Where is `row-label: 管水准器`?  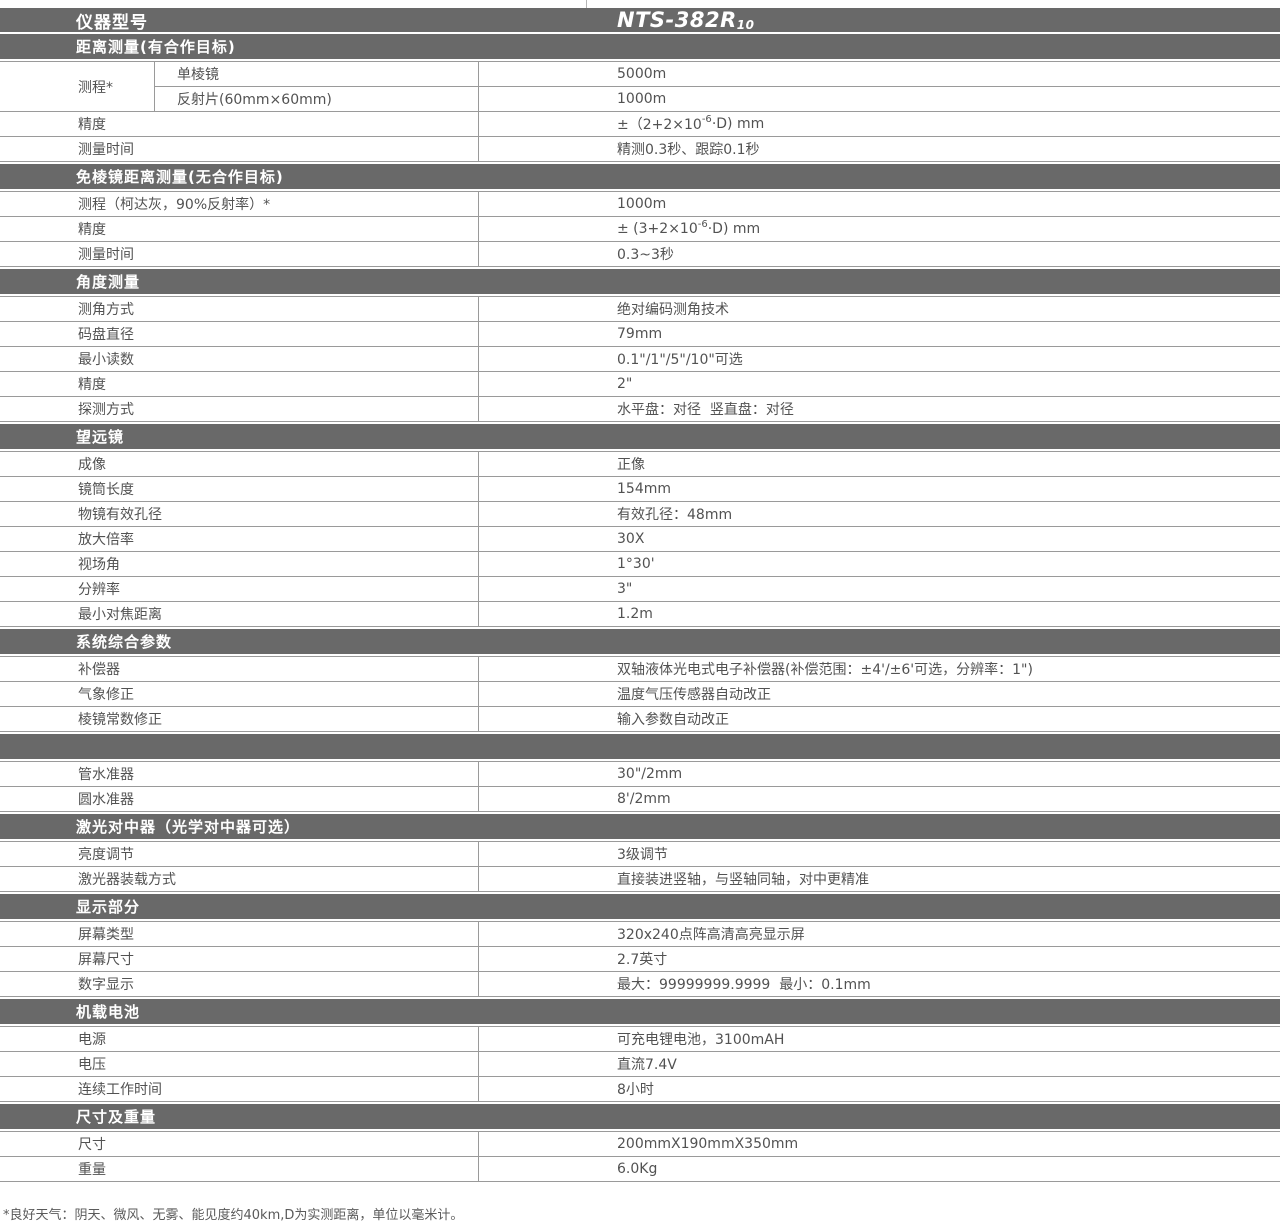
row-label: 管水准器 is located at coordinates (106, 775).